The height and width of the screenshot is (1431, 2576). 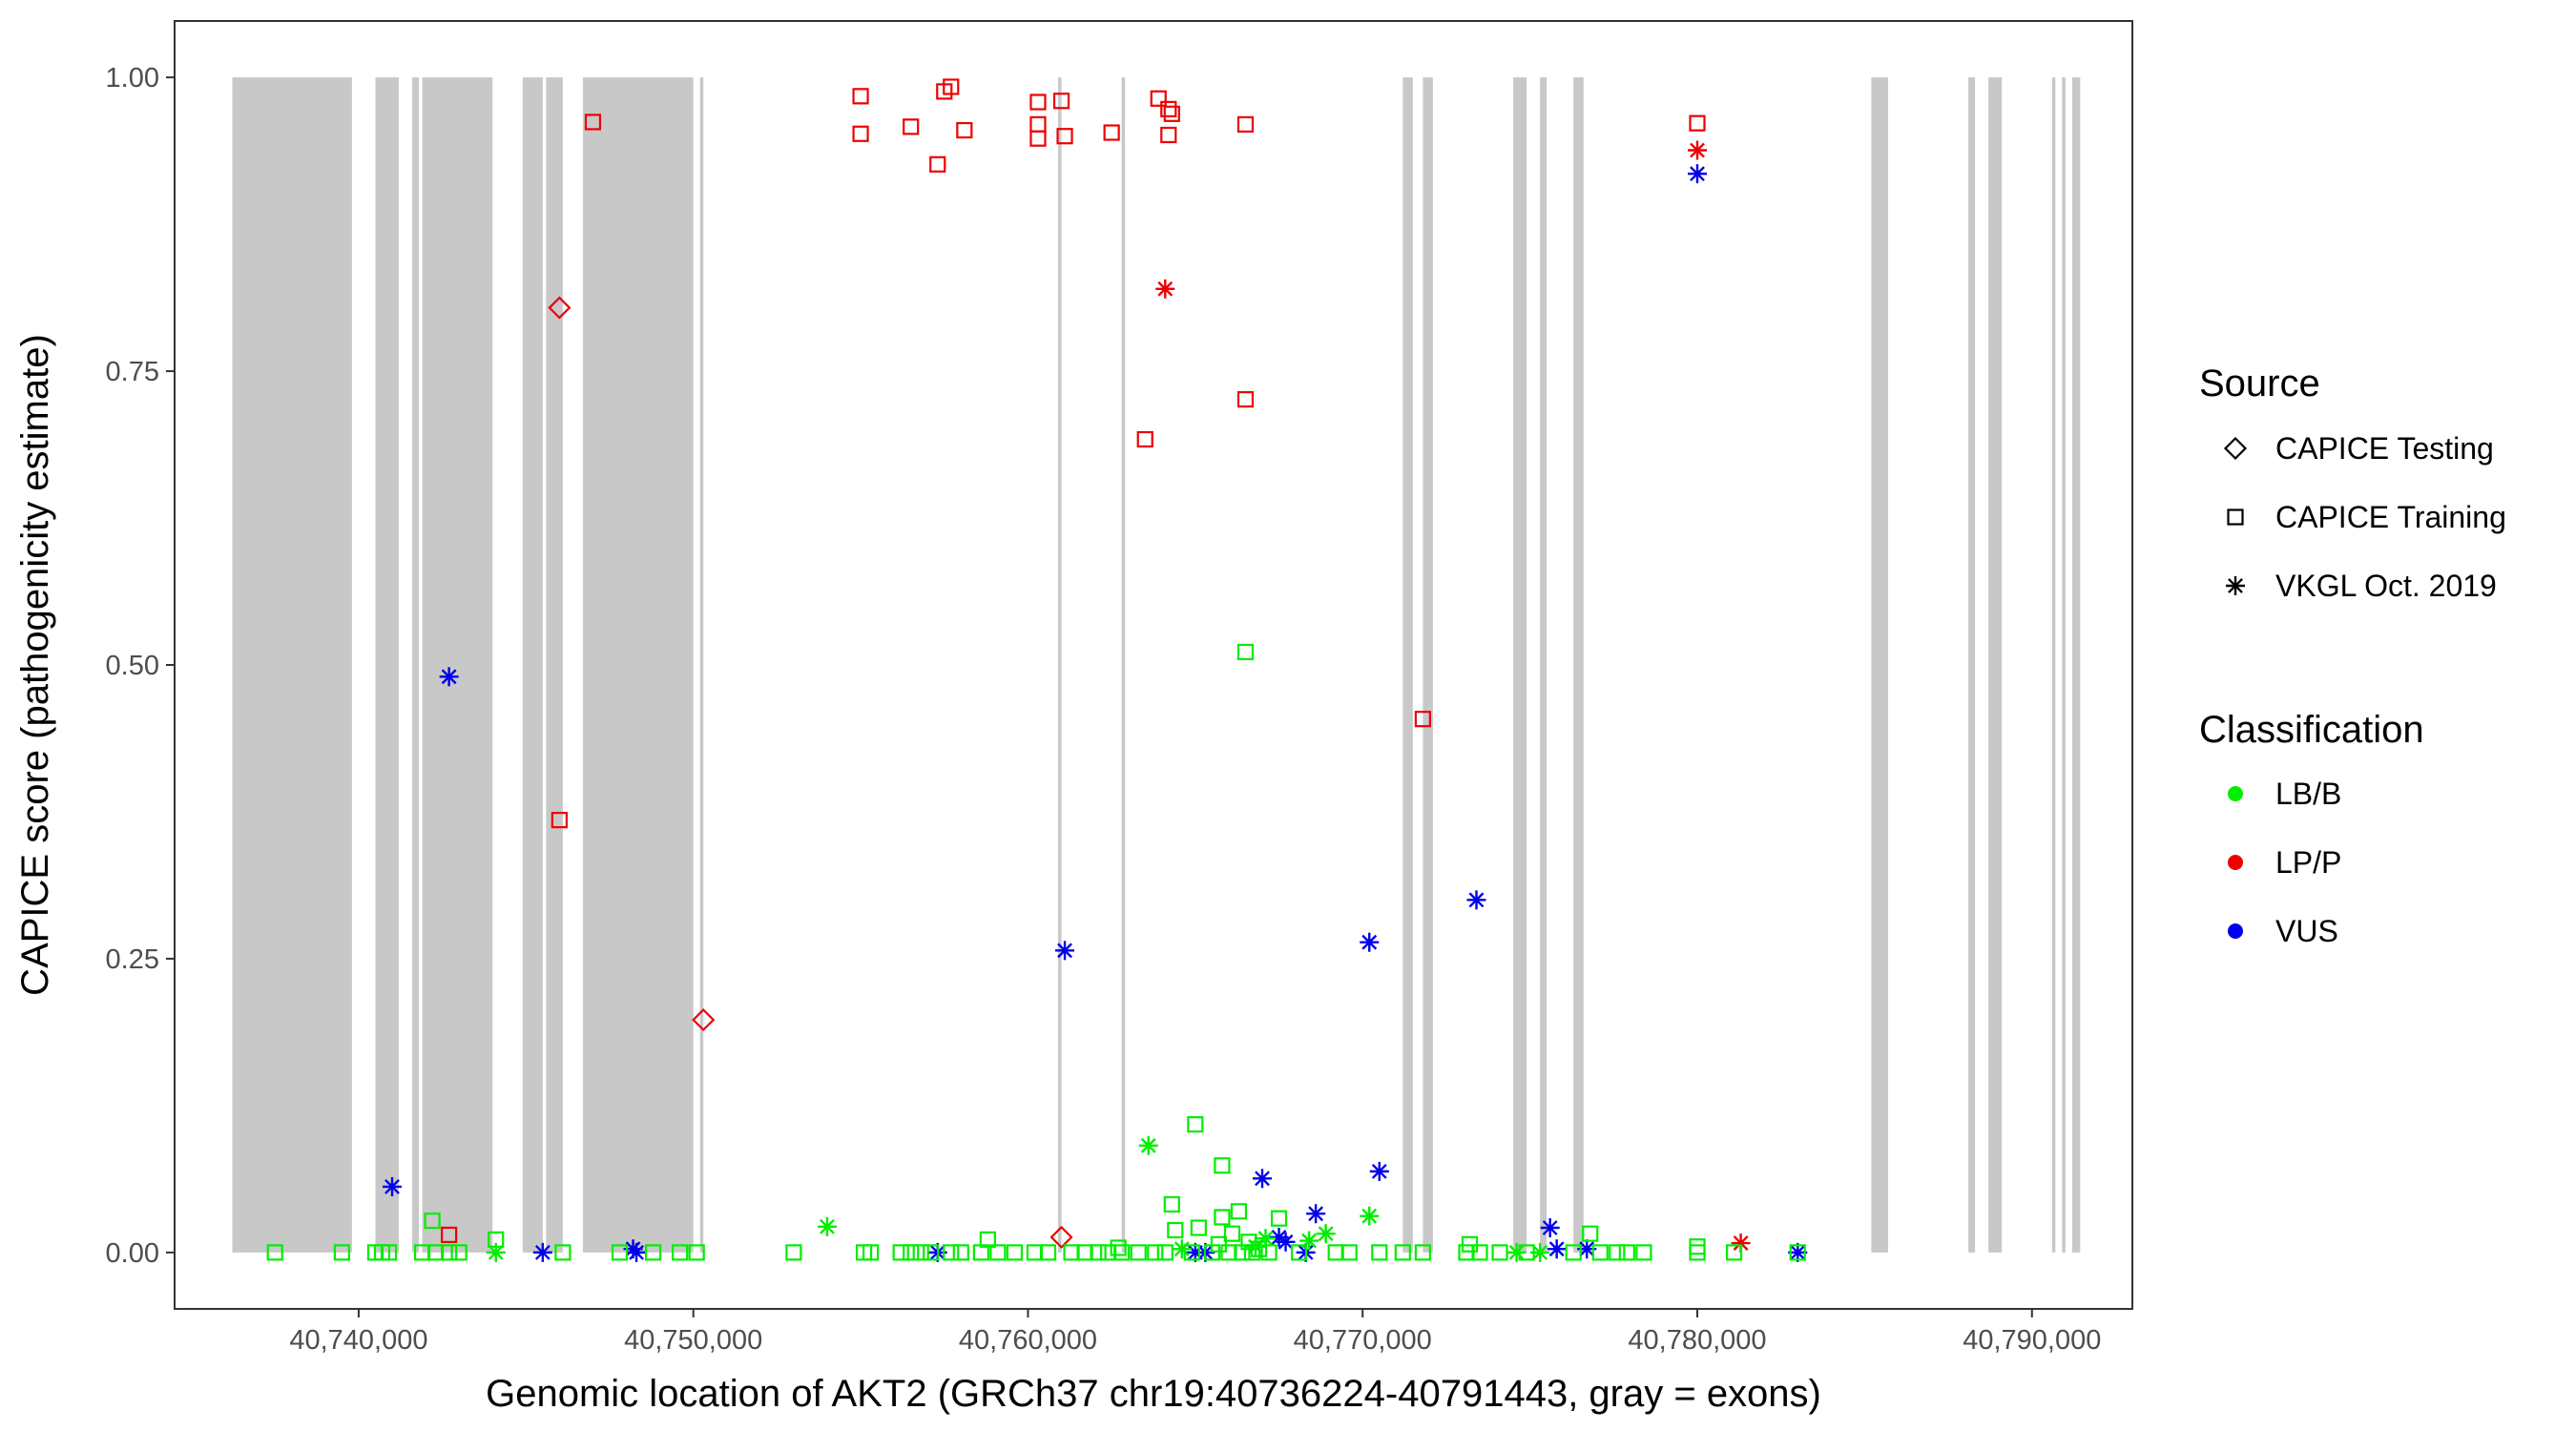 I want to click on y-tick-label: 0.00, so click(x=132, y=1253).